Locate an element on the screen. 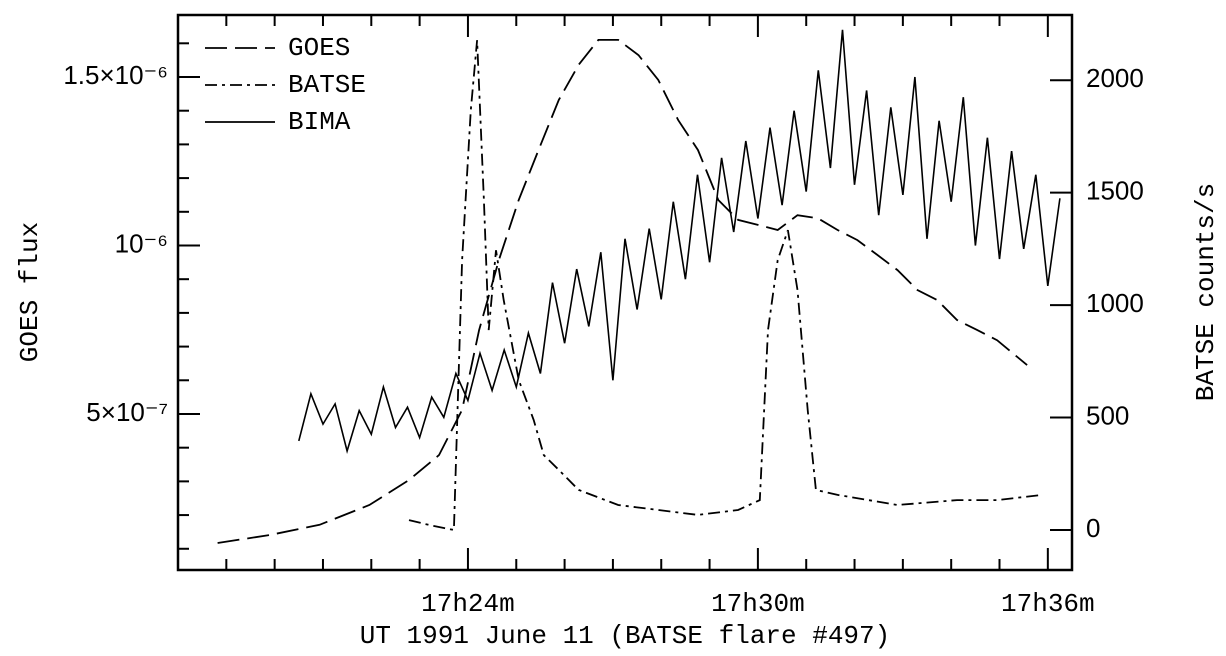  x-axis-label: UT 1991 June 11 (BATSE flare #497) is located at coordinates (625, 636).